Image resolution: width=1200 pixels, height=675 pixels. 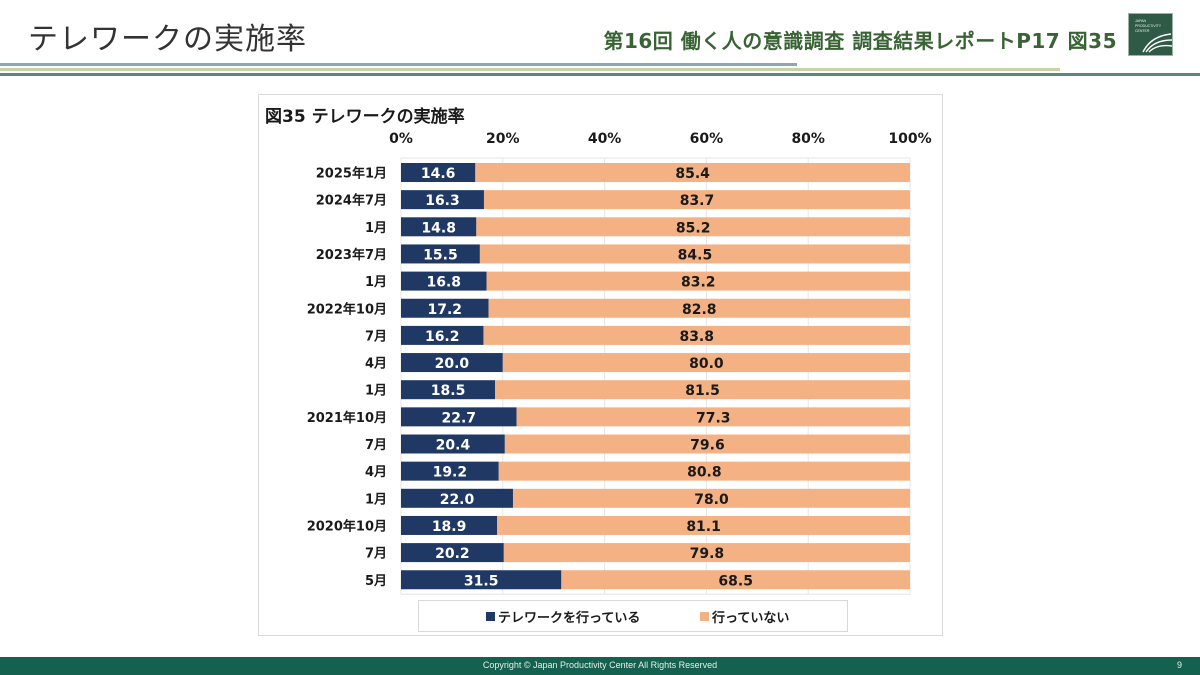 I want to click on data-label: 20.4, so click(x=453, y=446).